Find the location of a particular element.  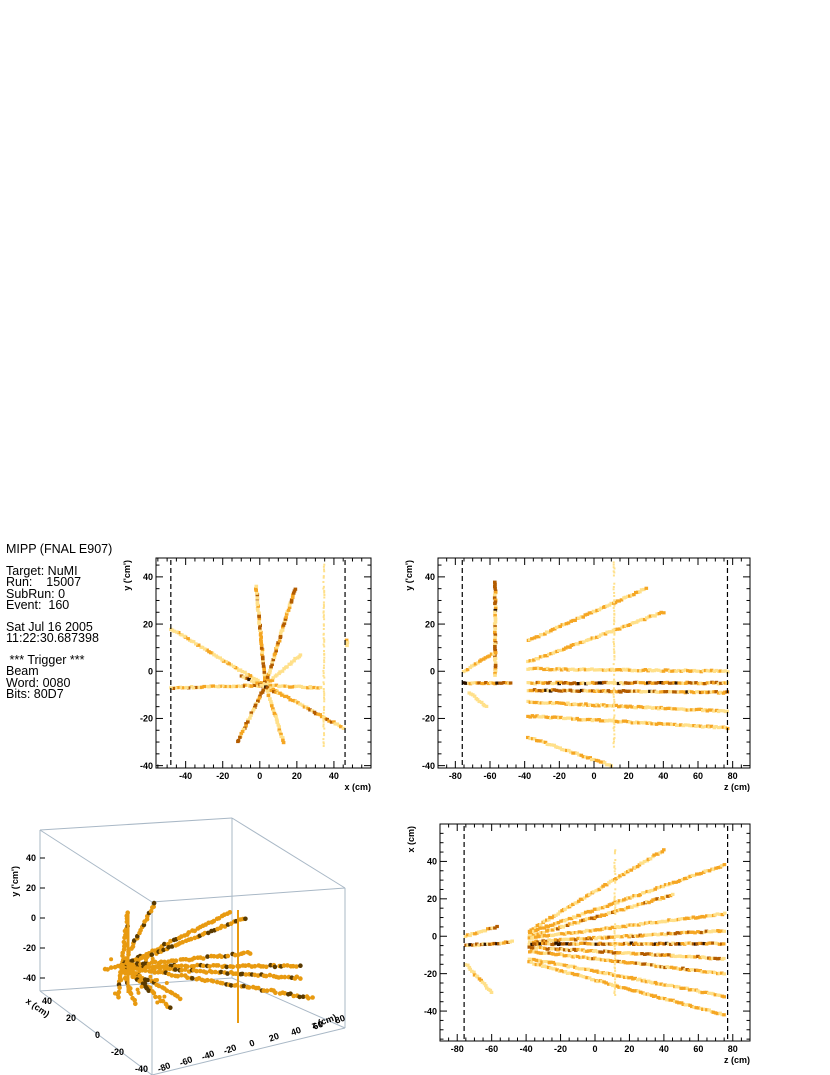

box-edge is located at coordinates (96, 1032).